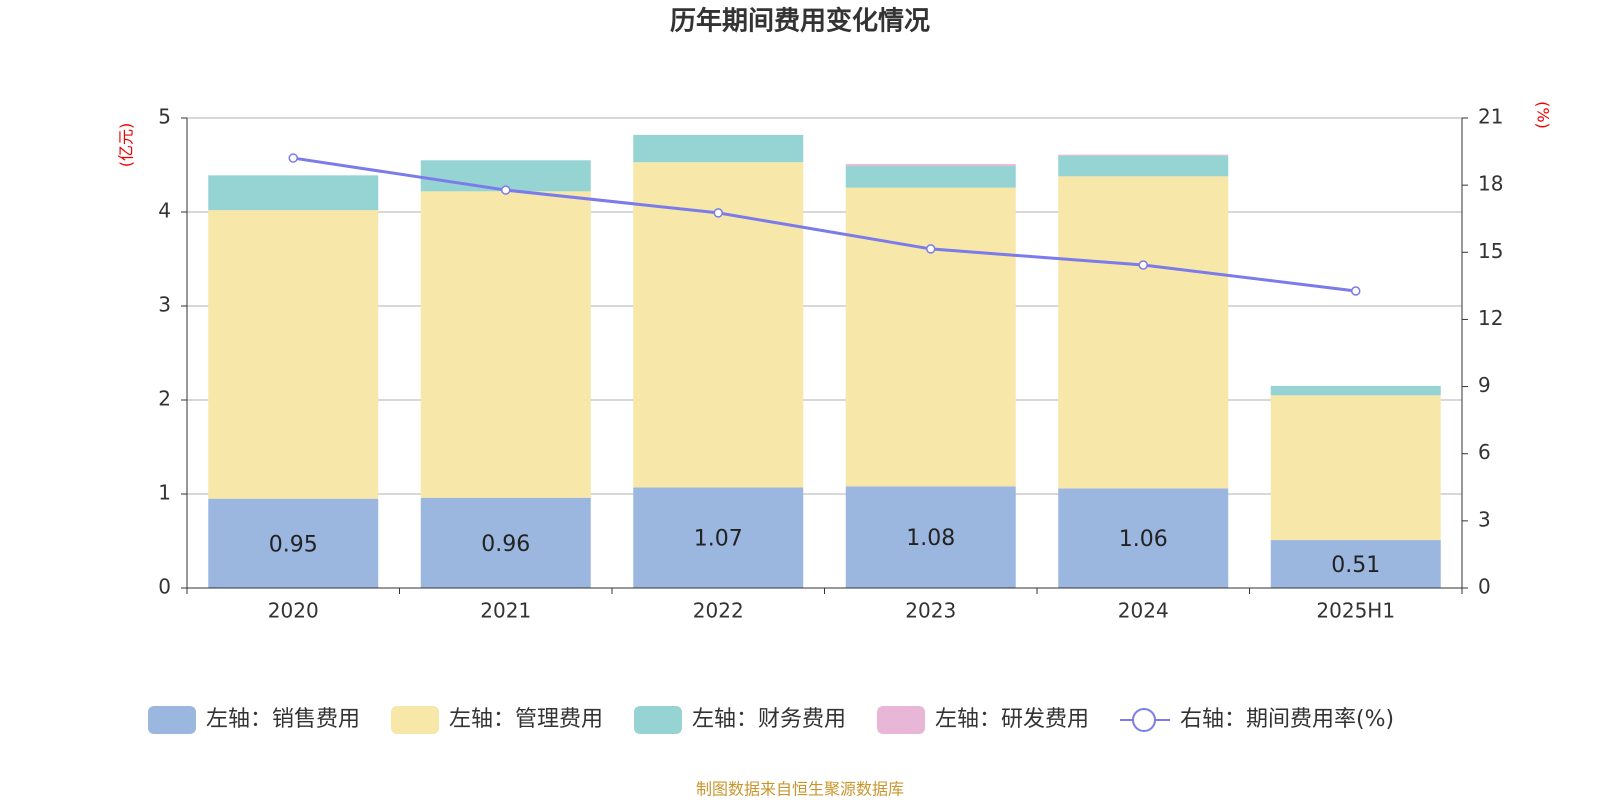 This screenshot has height=800, width=1600. I want to click on value-label: 1.08, so click(930, 538).